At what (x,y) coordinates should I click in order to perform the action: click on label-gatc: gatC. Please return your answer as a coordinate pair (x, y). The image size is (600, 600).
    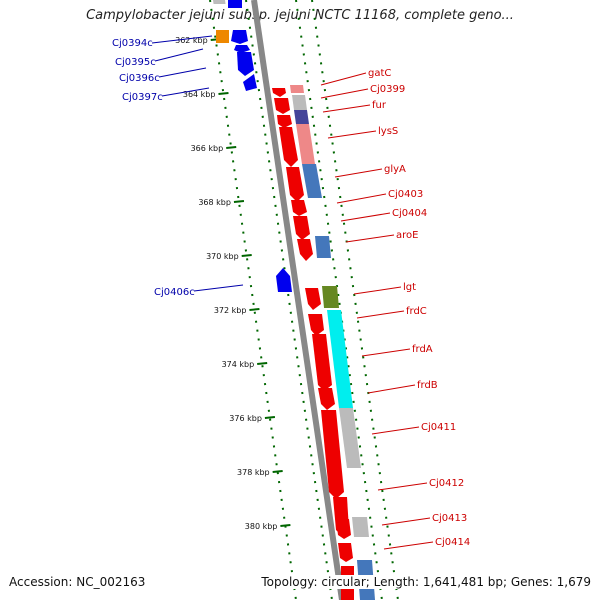
    Looking at the image, I should click on (379, 73).